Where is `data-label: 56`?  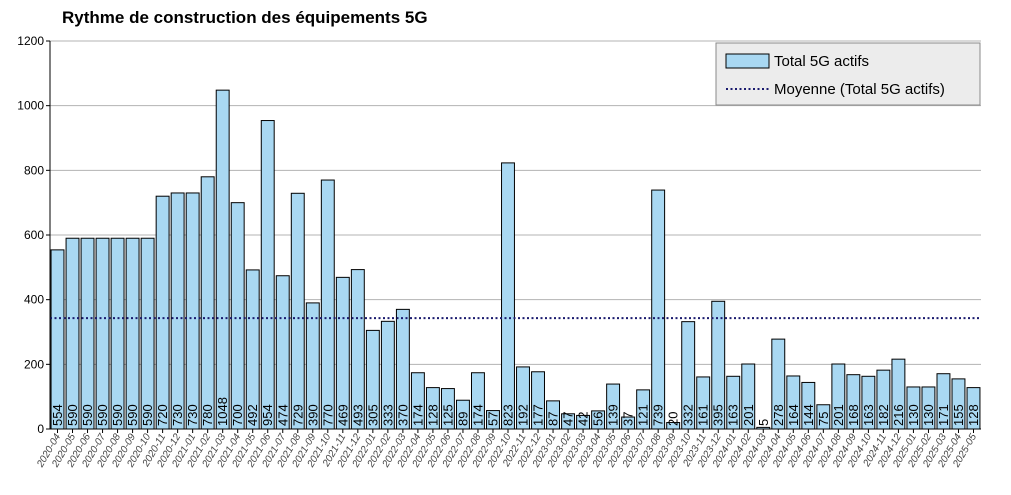 data-label: 56 is located at coordinates (598, 419).